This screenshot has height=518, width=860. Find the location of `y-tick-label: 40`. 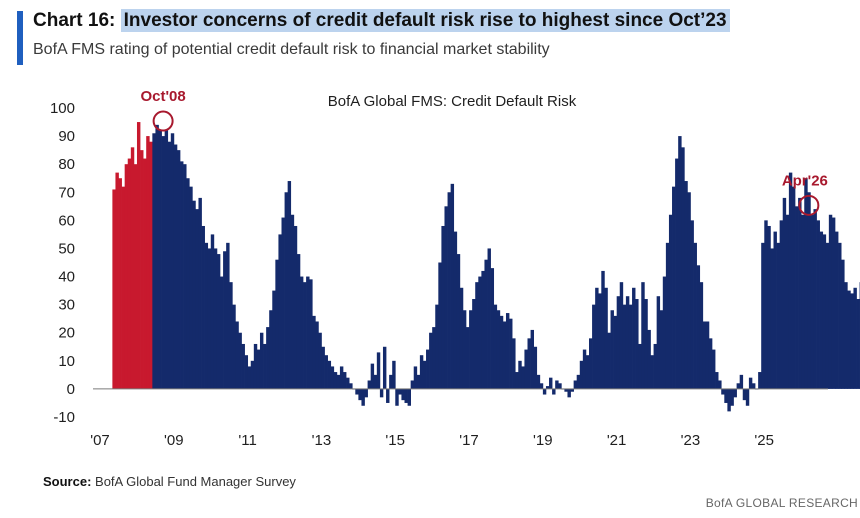

y-tick-label: 40 is located at coordinates (66, 277).